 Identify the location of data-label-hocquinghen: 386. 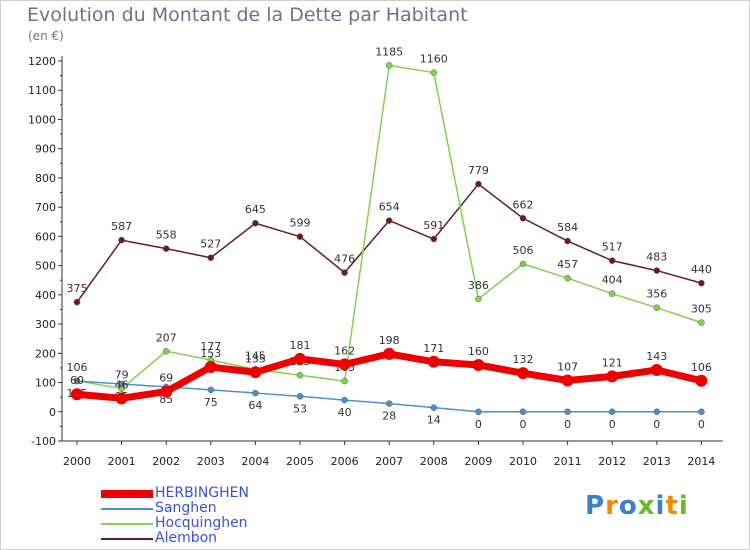
(478, 285).